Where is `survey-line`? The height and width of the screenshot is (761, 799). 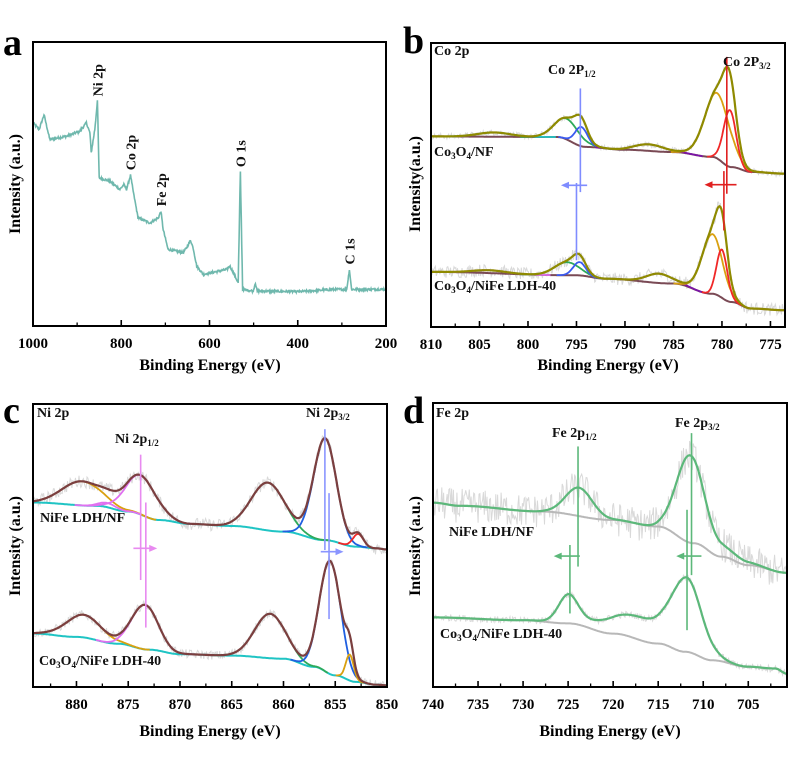 survey-line is located at coordinates (209, 198).